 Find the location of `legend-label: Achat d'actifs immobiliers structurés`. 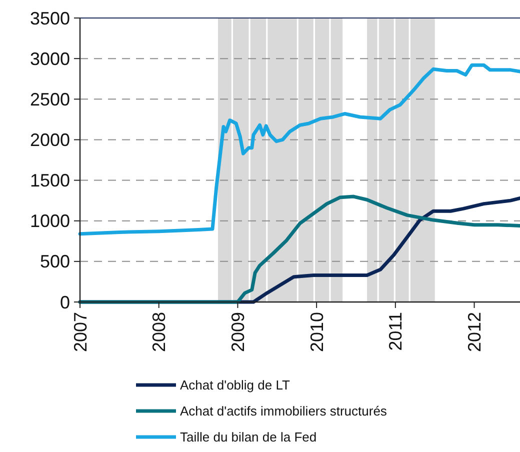

legend-label: Achat d'actifs immobiliers structurés is located at coordinates (284, 411).